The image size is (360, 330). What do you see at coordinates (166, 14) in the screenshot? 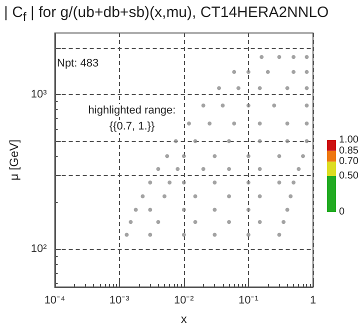
I see `chart-title: | C$_{f}$ | for g/(ub+db+sb)(x,mu), CT14HERA2NNLO` at bounding box center [166, 14].